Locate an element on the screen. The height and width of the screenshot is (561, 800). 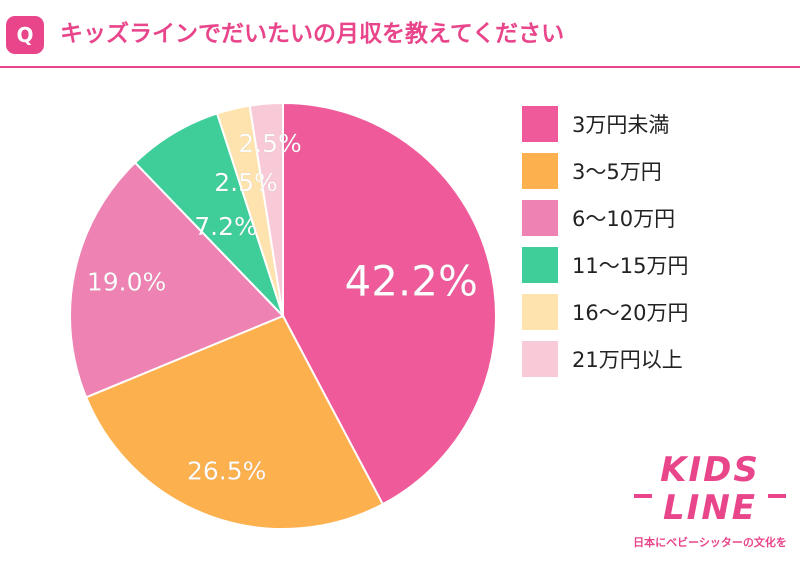
slice-label-3: 7.2% is located at coordinates (226, 226).